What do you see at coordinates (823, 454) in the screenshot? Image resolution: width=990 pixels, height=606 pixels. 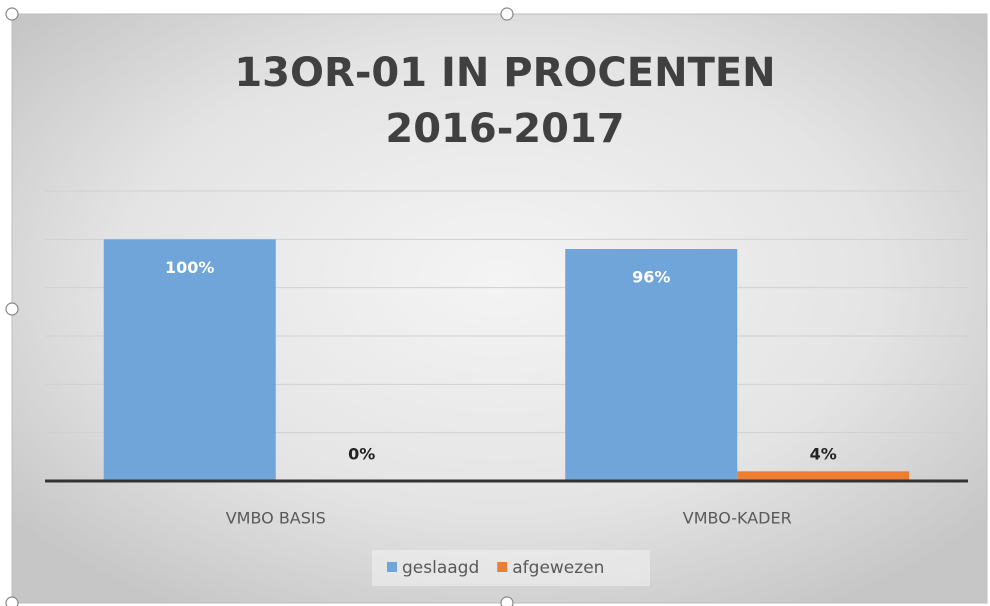 I see `data-label: 4%` at bounding box center [823, 454].